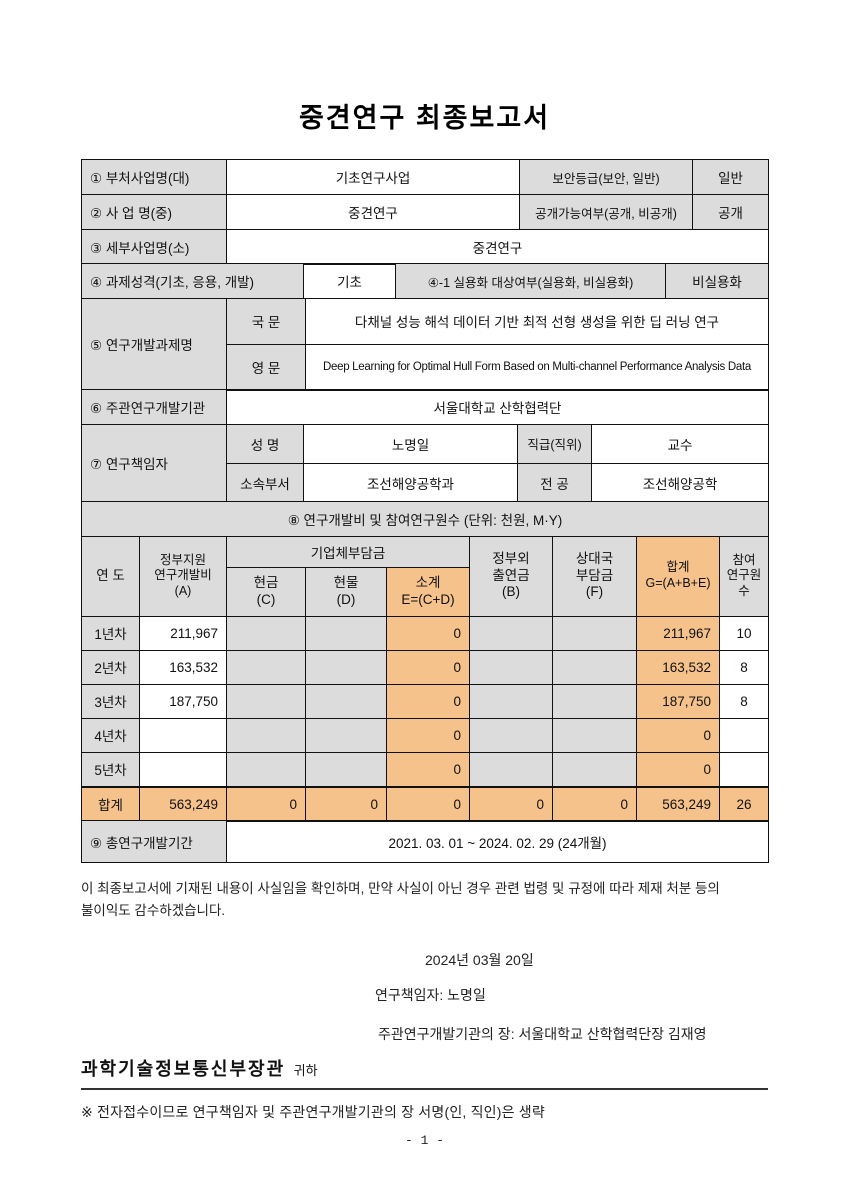  Describe the element at coordinates (154, 177) in the screenshot. I see `ministry-program-label: ① 부처사업명(대)` at that location.